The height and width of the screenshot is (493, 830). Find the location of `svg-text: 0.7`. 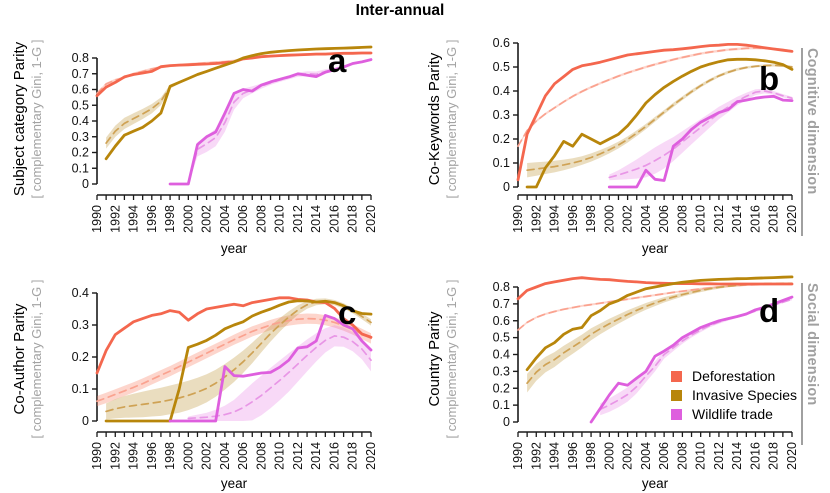

svg-text: 0.7 is located at coordinates (80, 74).